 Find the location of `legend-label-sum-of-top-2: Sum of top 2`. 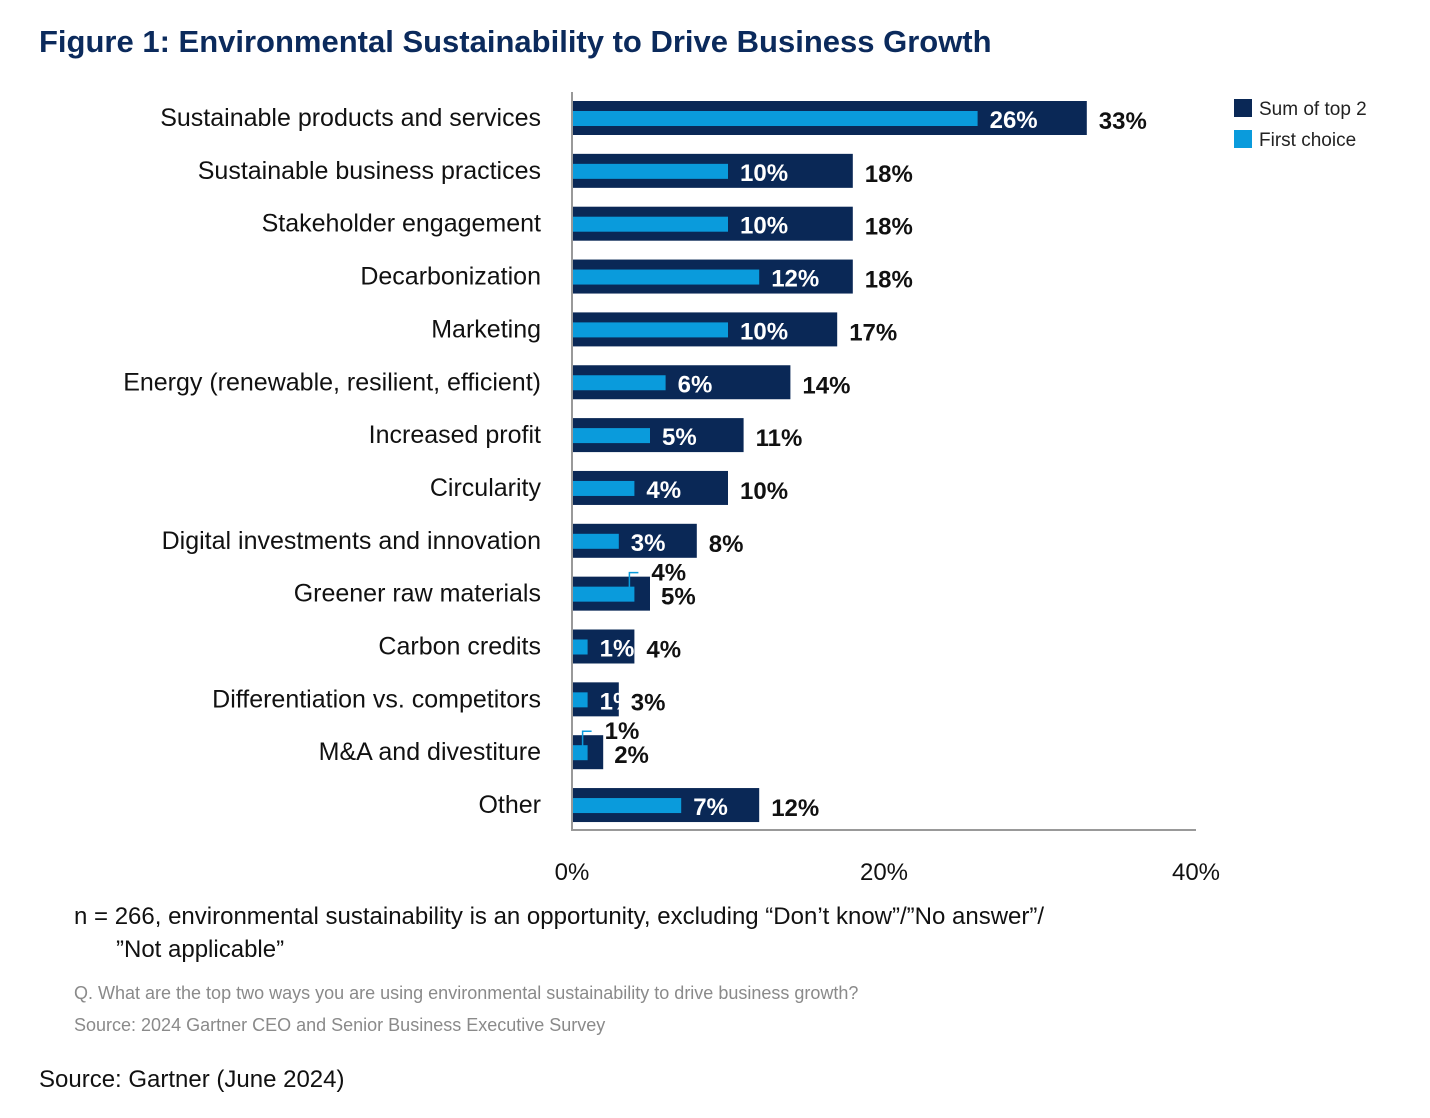

legend-label-sum-of-top-2: Sum of top 2 is located at coordinates (1313, 109).